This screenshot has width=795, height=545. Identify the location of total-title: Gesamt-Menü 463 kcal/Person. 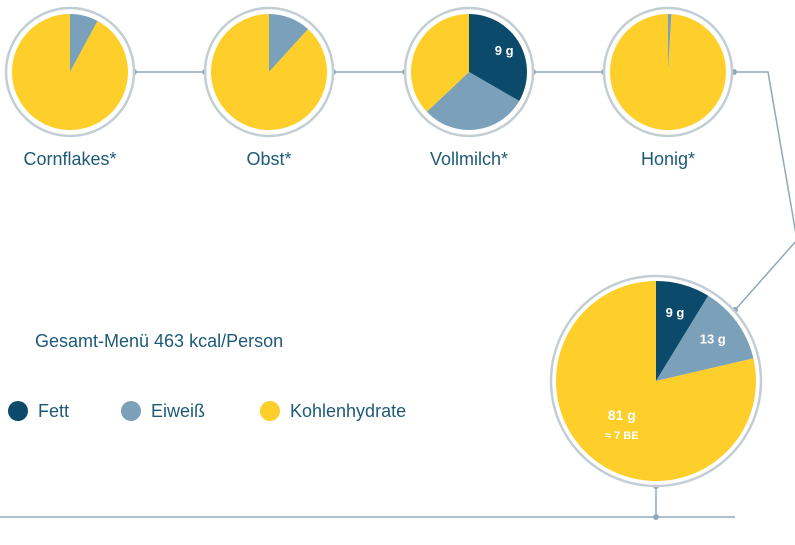
(159, 341).